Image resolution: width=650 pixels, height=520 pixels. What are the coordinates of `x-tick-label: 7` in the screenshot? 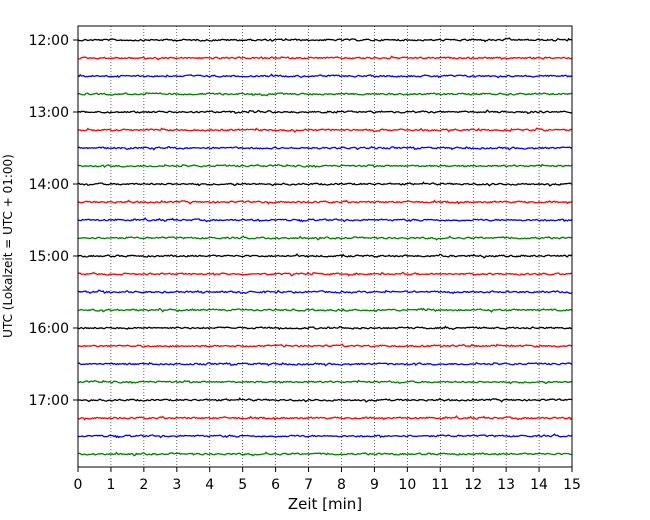 It's located at (308, 485).